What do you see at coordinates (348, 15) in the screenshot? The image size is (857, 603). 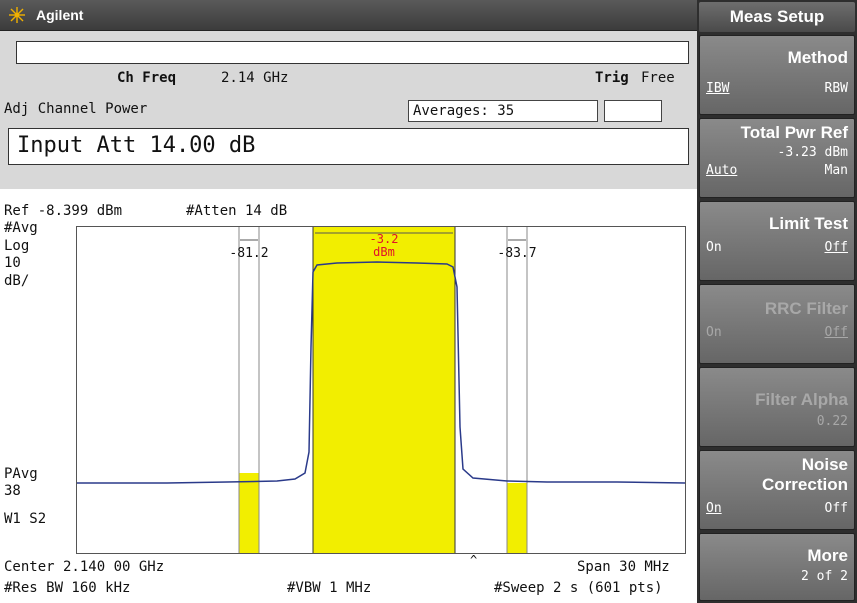 I see `title-bar: Agilent` at bounding box center [348, 15].